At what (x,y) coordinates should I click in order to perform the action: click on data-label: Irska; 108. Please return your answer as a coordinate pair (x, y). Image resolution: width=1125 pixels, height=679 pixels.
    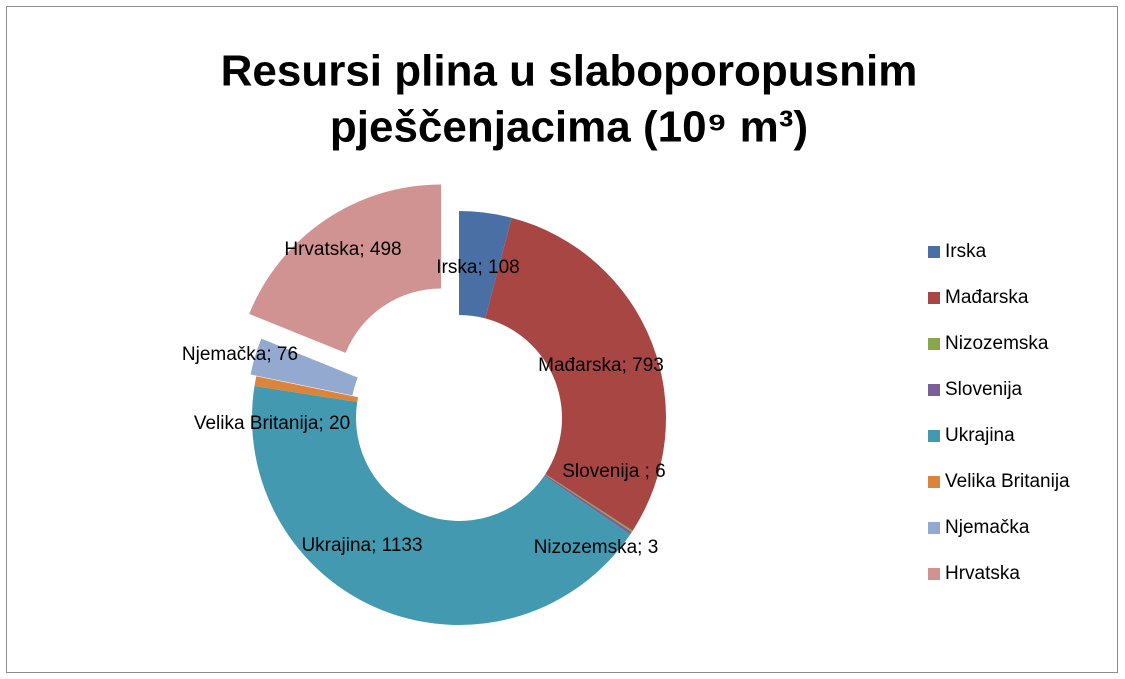
    Looking at the image, I should click on (477, 267).